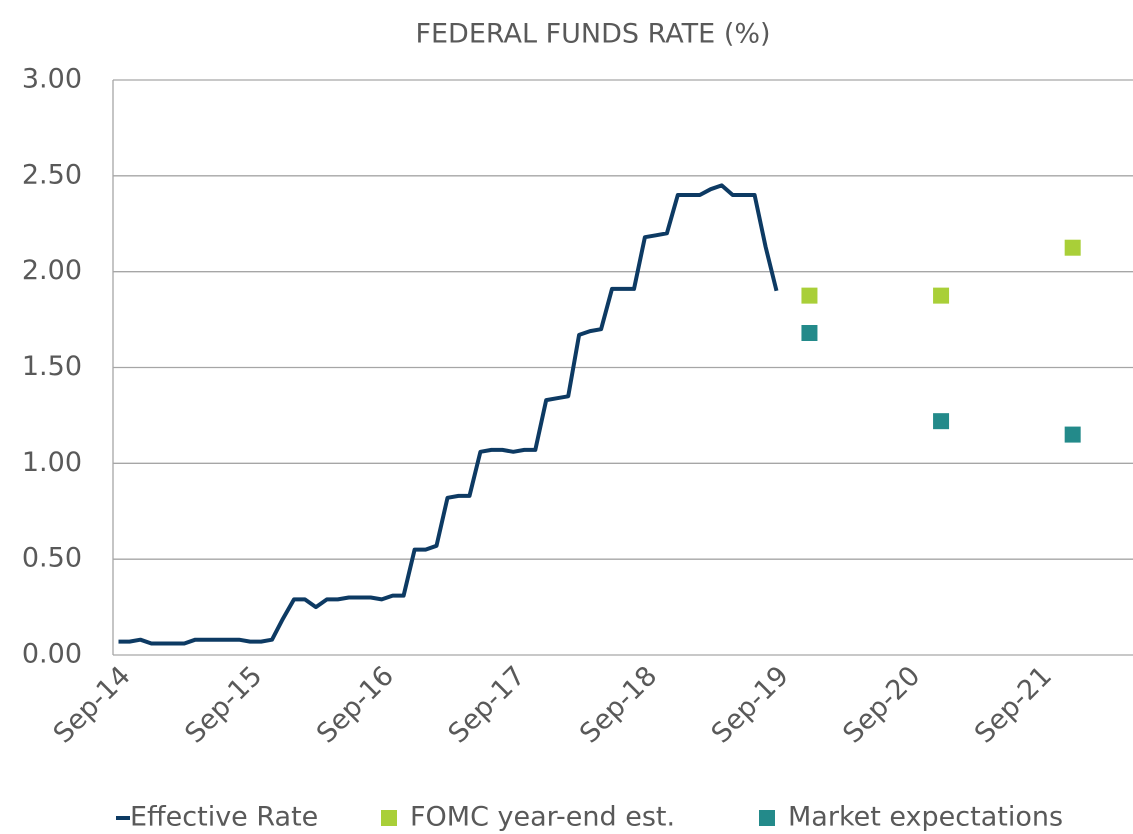  What do you see at coordinates (52, 79) in the screenshot?
I see `y-tick-label: 3.00` at bounding box center [52, 79].